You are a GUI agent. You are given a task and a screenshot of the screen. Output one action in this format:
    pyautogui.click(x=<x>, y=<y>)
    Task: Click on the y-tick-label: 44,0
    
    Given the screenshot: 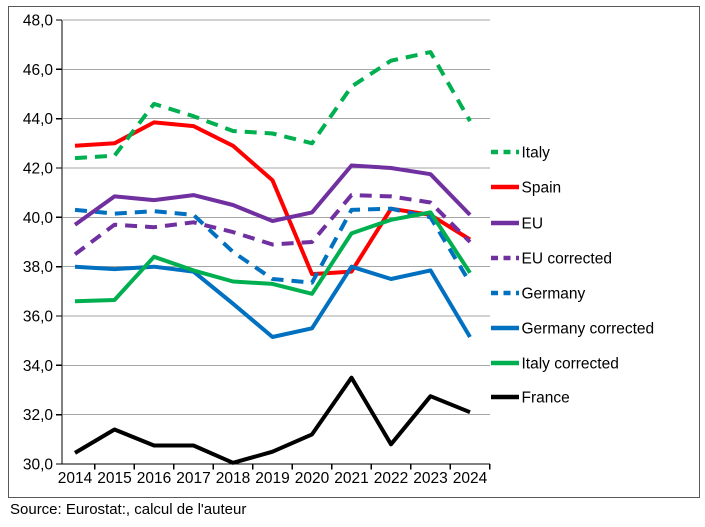 What is the action you would take?
    pyautogui.click(x=38, y=119)
    